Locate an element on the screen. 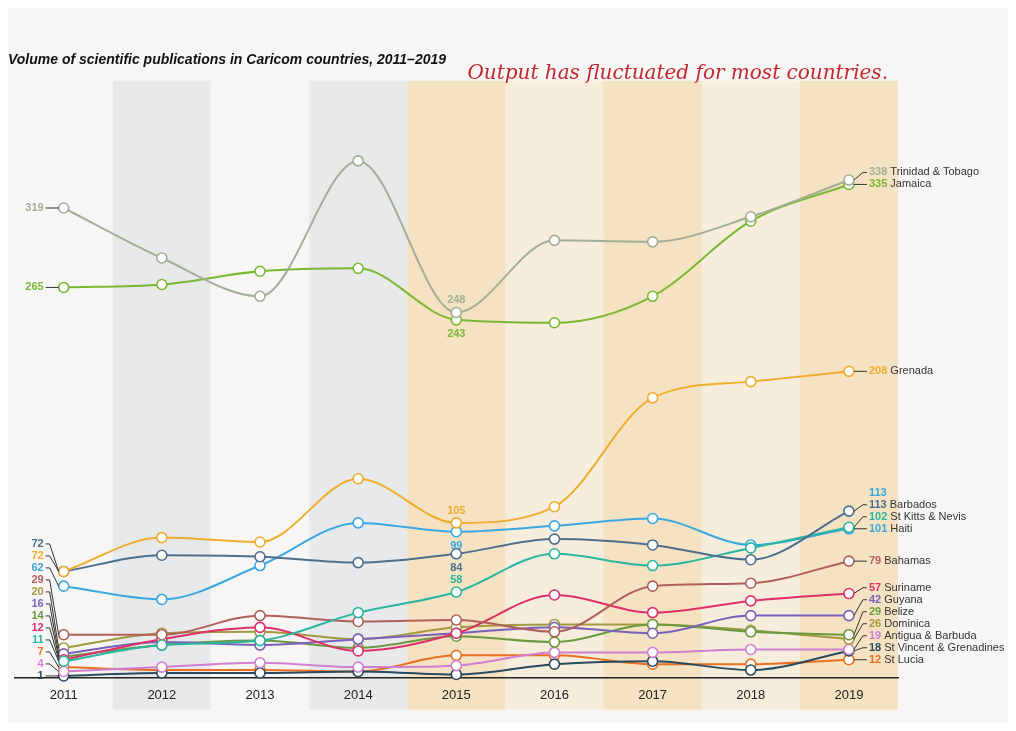  text: Trinidad & Tobago is located at coordinates (934, 171).